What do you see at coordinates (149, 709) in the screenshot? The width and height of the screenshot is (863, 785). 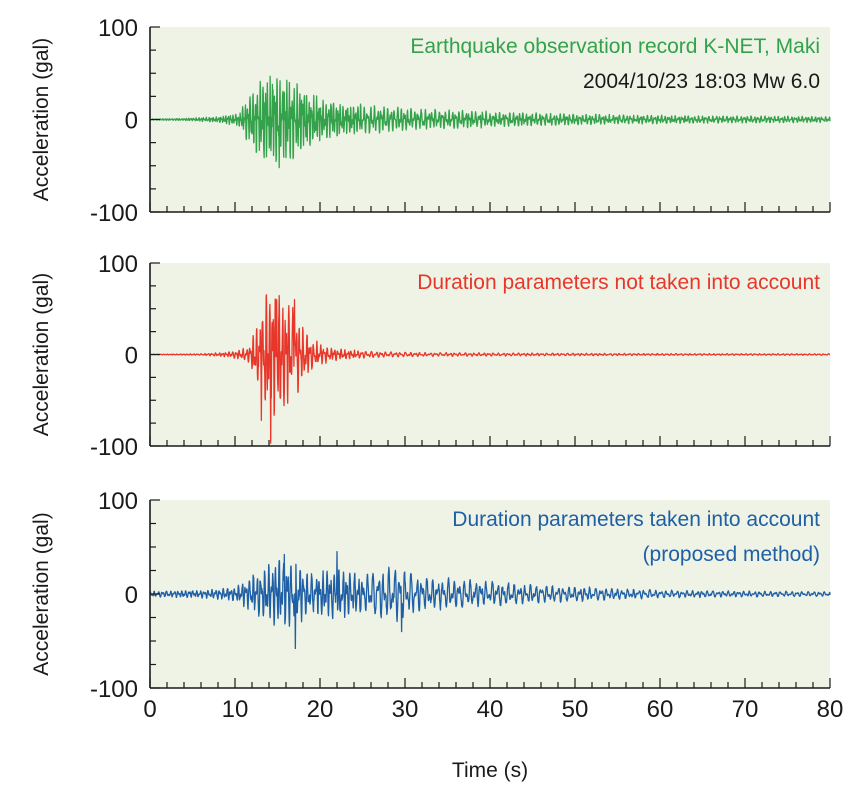 I see `x-tick-label: 0` at bounding box center [149, 709].